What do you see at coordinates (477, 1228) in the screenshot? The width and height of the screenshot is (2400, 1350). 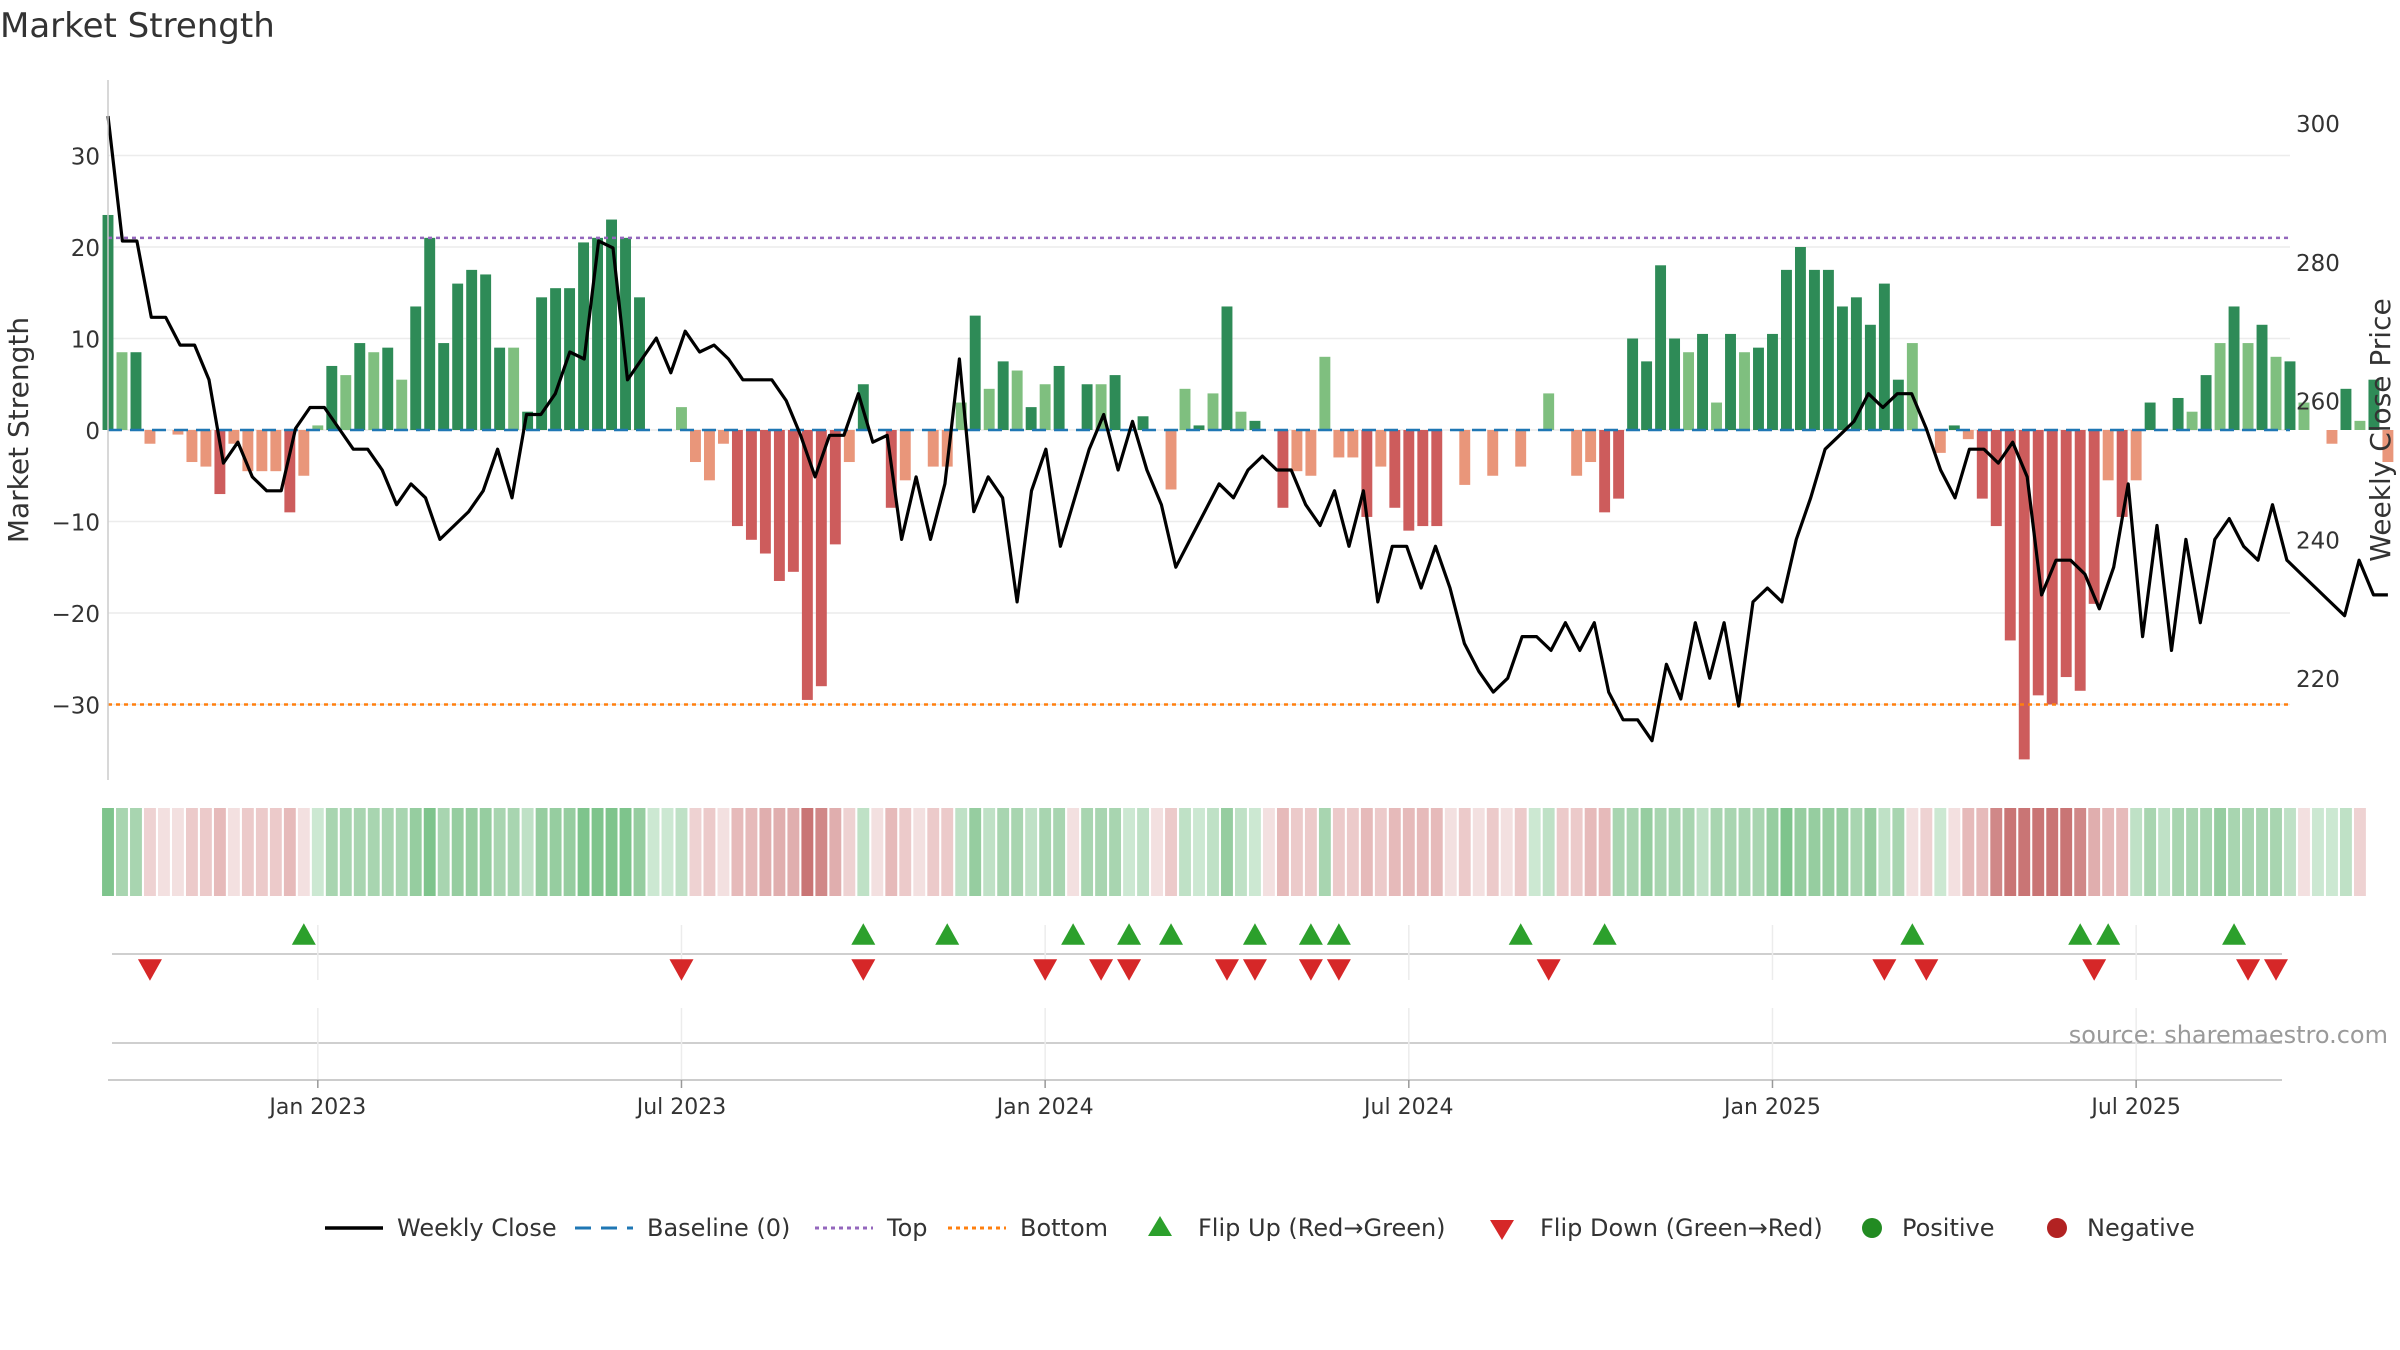 I see `legend-label: Weekly Close` at bounding box center [477, 1228].